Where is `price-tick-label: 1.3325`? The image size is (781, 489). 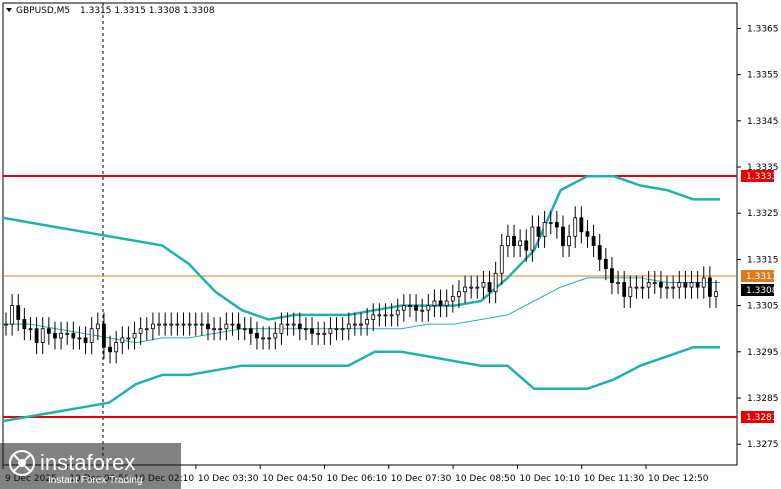
price-tick-label: 1.3325 is located at coordinates (763, 214).